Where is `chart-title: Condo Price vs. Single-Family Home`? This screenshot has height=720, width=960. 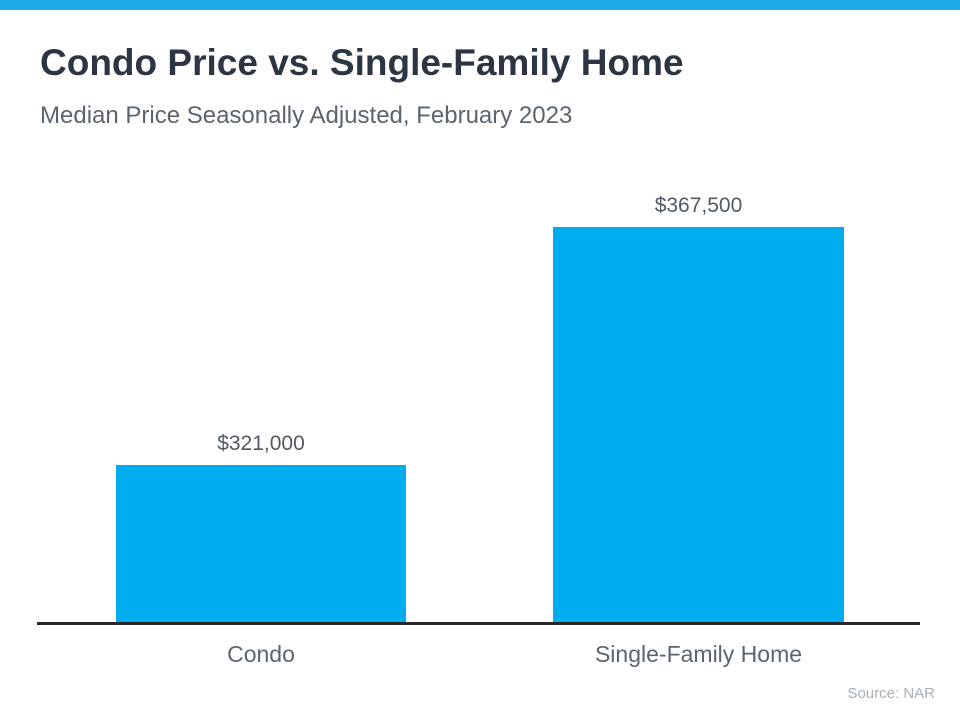
chart-title: Condo Price vs. Single-Family Home is located at coordinates (362, 62).